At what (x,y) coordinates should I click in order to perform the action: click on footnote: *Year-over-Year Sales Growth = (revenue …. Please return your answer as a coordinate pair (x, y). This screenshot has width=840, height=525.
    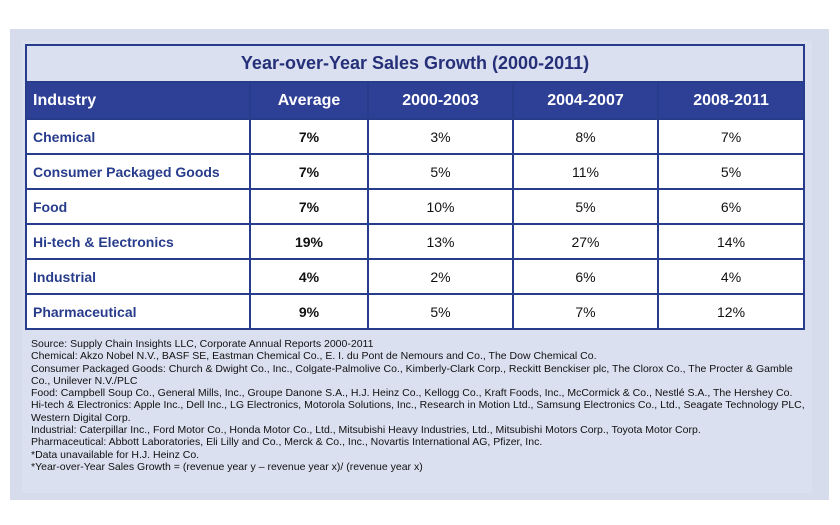
    Looking at the image, I should click on (227, 466).